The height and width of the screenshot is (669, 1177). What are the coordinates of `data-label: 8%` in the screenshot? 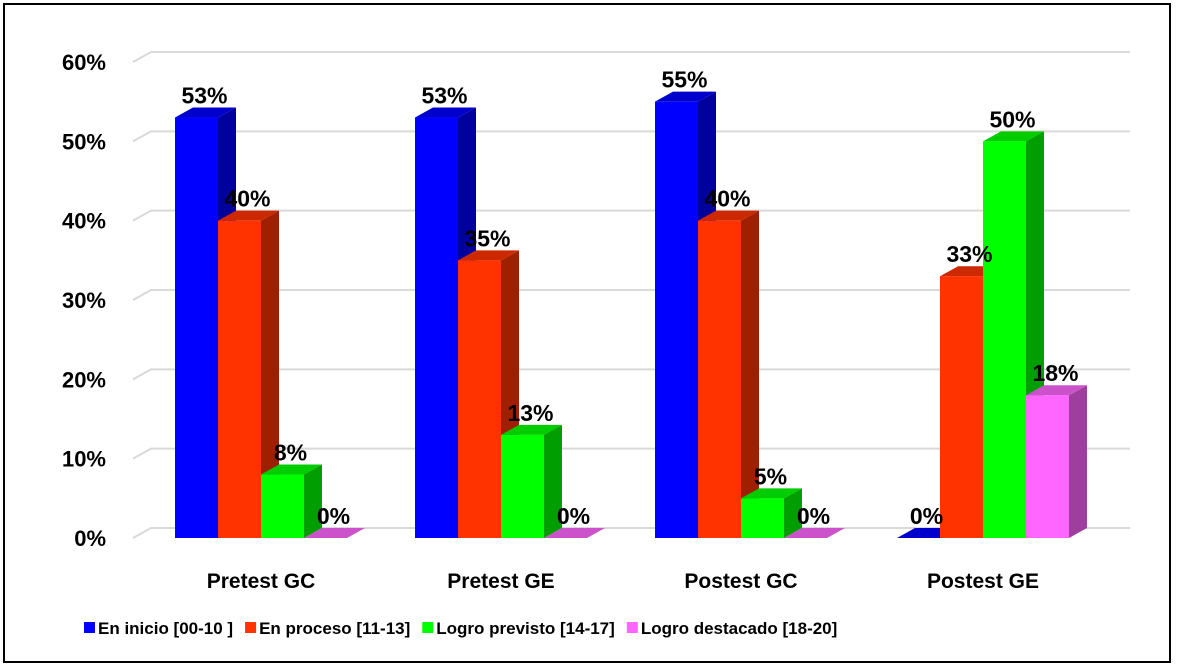 It's located at (290, 453).